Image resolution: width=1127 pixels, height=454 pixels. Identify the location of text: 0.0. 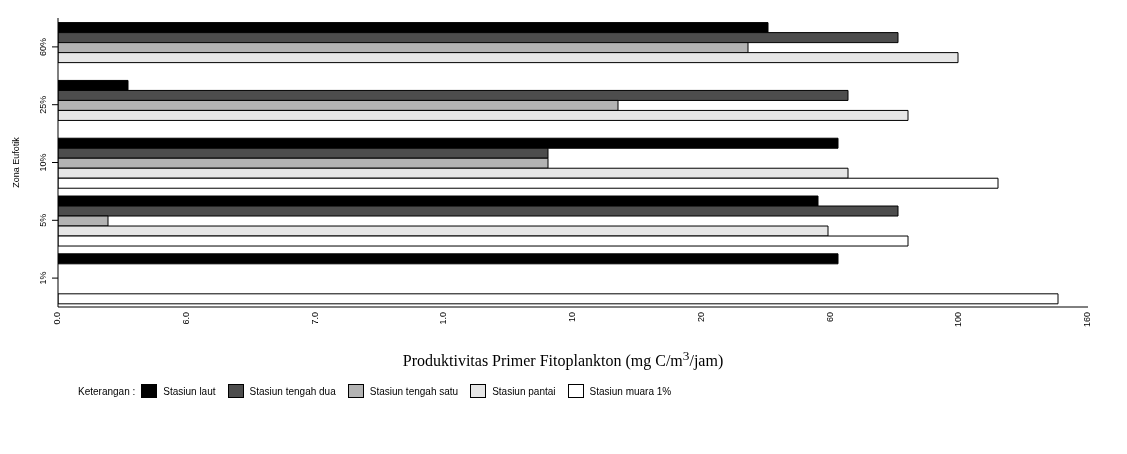
(57, 318).